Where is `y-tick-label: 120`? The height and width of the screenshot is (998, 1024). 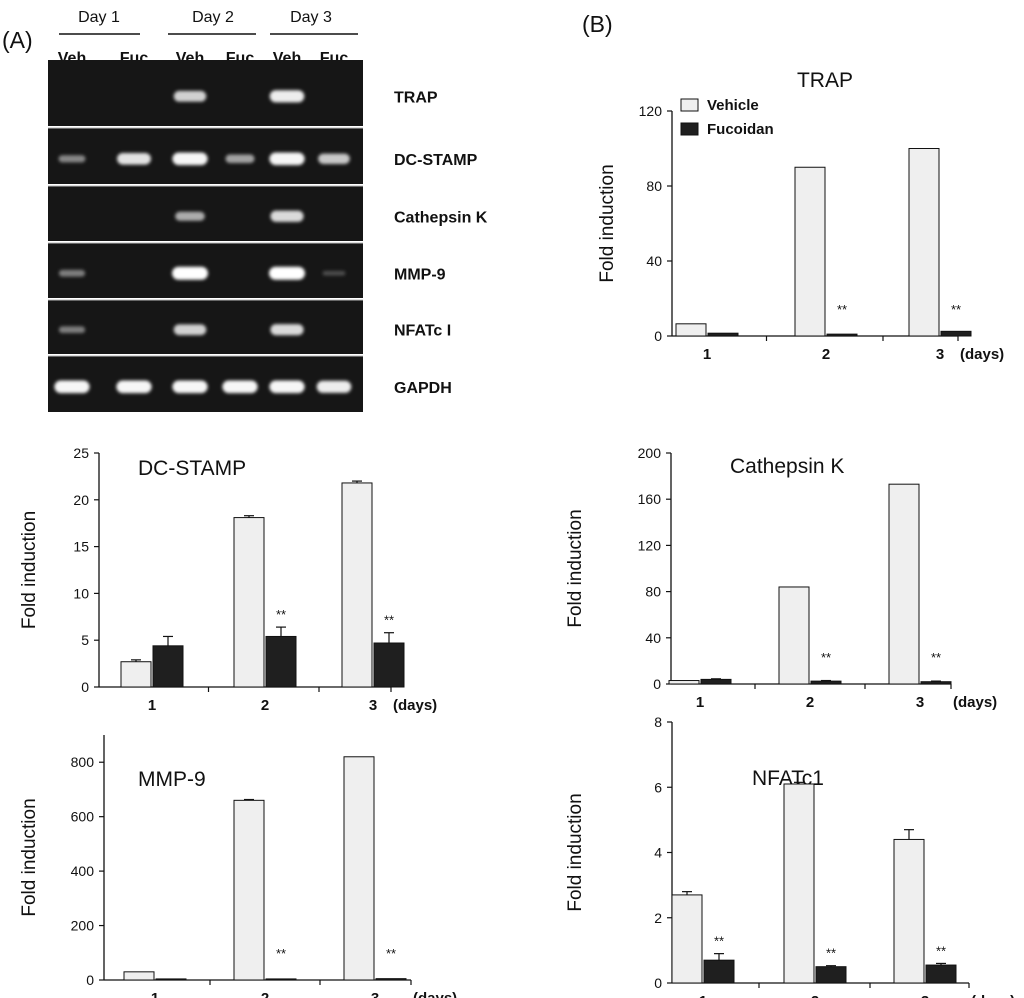 y-tick-label: 120 is located at coordinates (650, 545).